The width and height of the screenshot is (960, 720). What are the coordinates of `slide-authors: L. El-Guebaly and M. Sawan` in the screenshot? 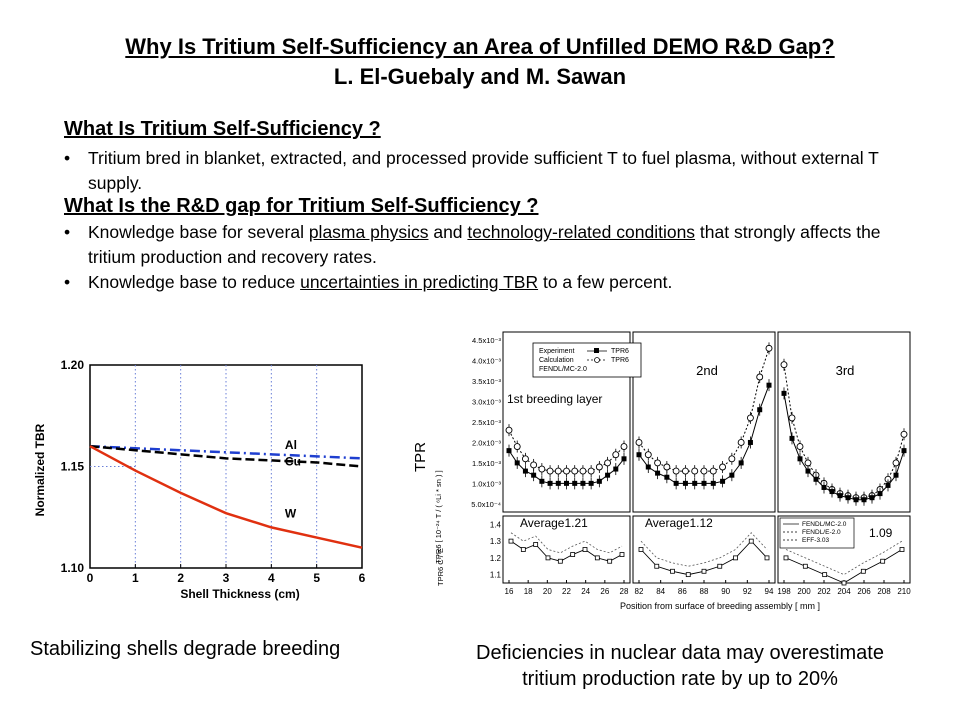 It's located at (480, 76).